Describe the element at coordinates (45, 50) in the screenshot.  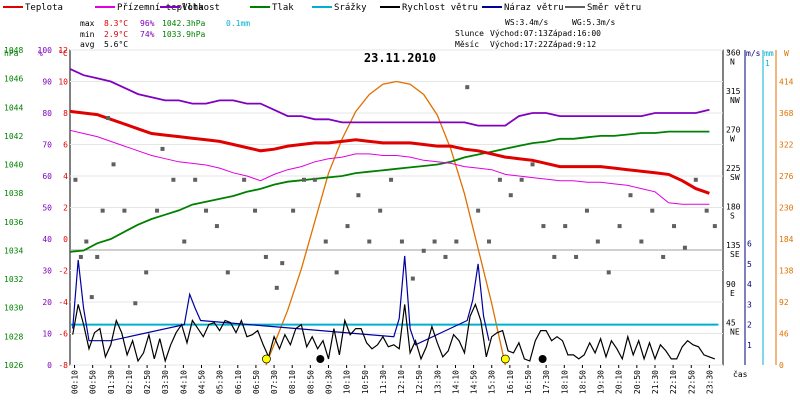
I see `tick-label-pct: 100` at that location.